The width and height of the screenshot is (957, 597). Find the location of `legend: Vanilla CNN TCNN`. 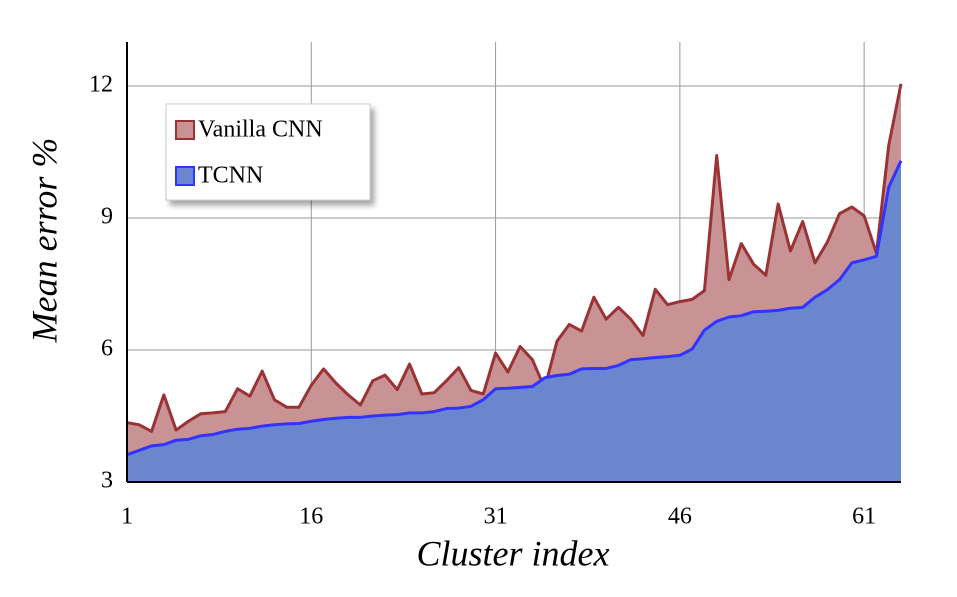

legend: Vanilla CNN TCNN is located at coordinates (268, 152).